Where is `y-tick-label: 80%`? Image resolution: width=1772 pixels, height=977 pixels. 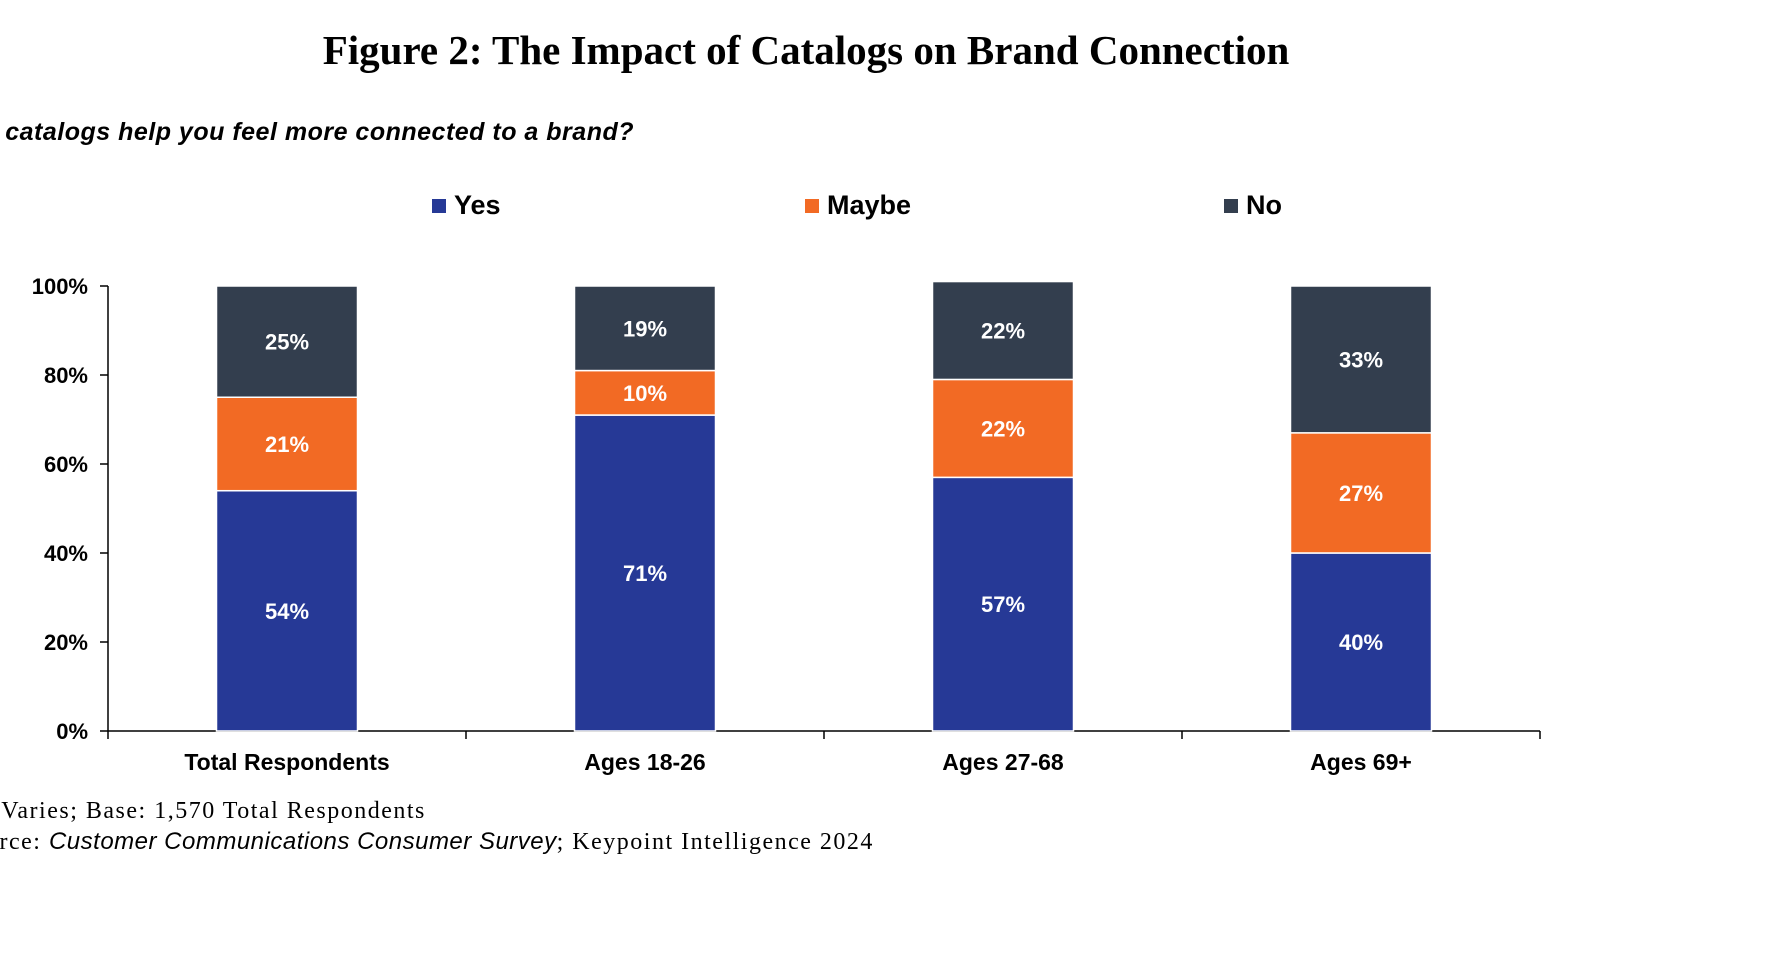 y-tick-label: 80% is located at coordinates (66, 375).